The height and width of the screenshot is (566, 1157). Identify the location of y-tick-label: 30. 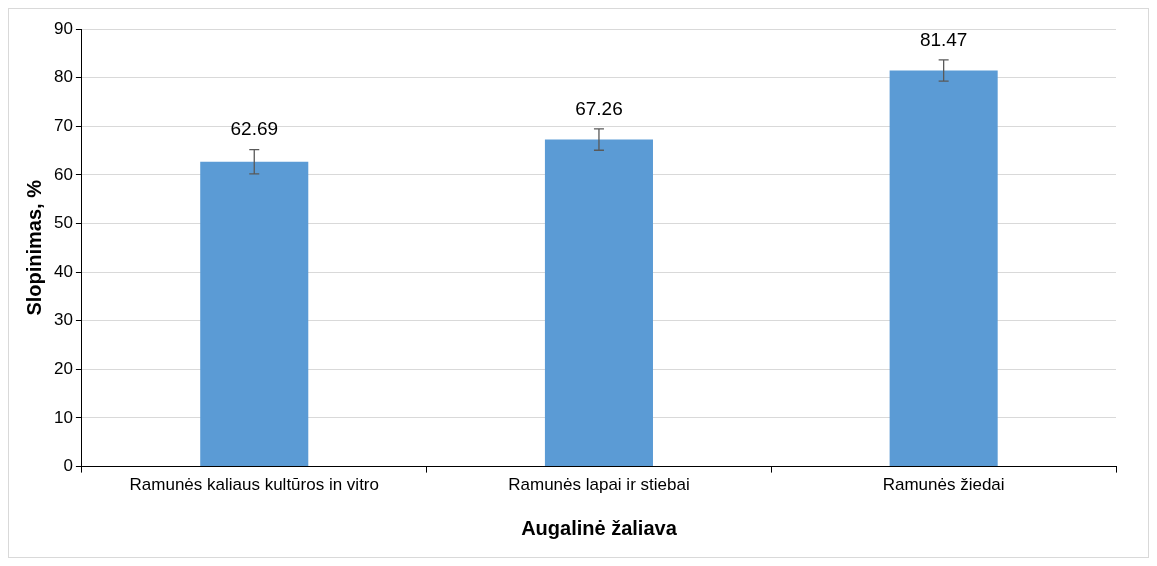
(63, 320).